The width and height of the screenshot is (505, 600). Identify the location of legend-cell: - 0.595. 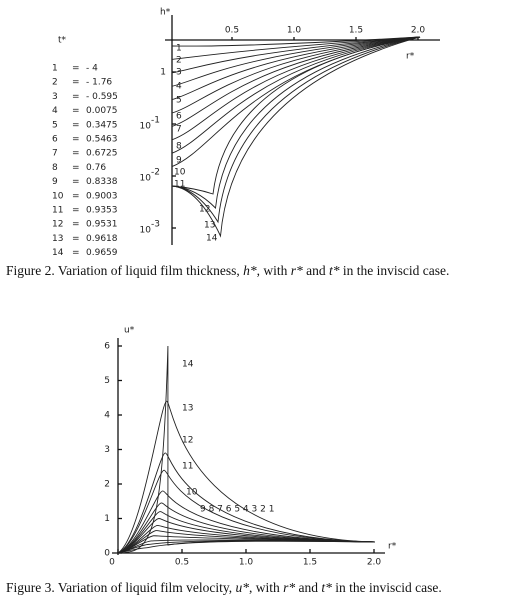
(102, 97).